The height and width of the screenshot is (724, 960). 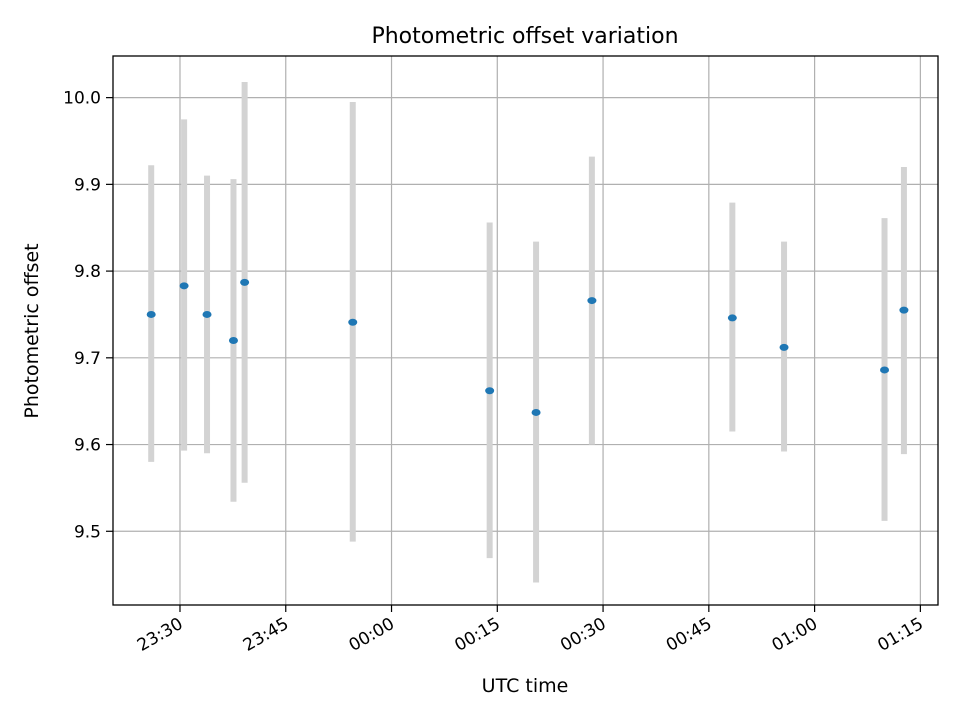 I want to click on x-tick-label: 23:45, so click(x=266, y=635).